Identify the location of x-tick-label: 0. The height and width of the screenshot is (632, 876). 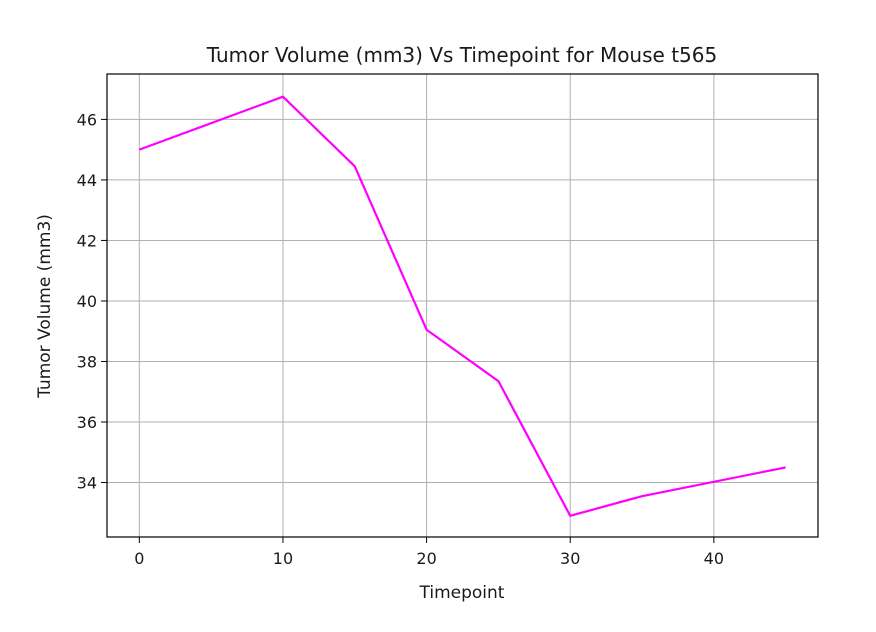
(139, 558).